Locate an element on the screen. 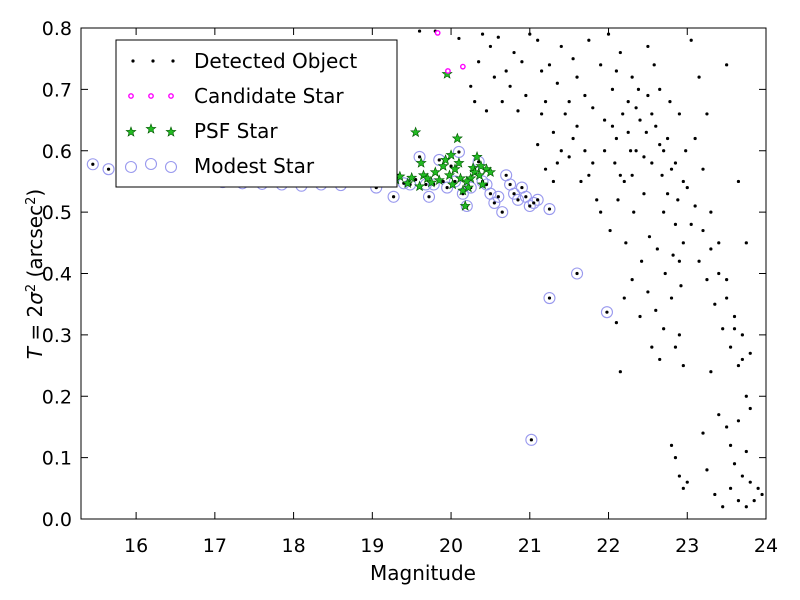 Image resolution: width=800 pixels, height=600 pixels. x-tick-label-17: 17 is located at coordinates (215, 546).